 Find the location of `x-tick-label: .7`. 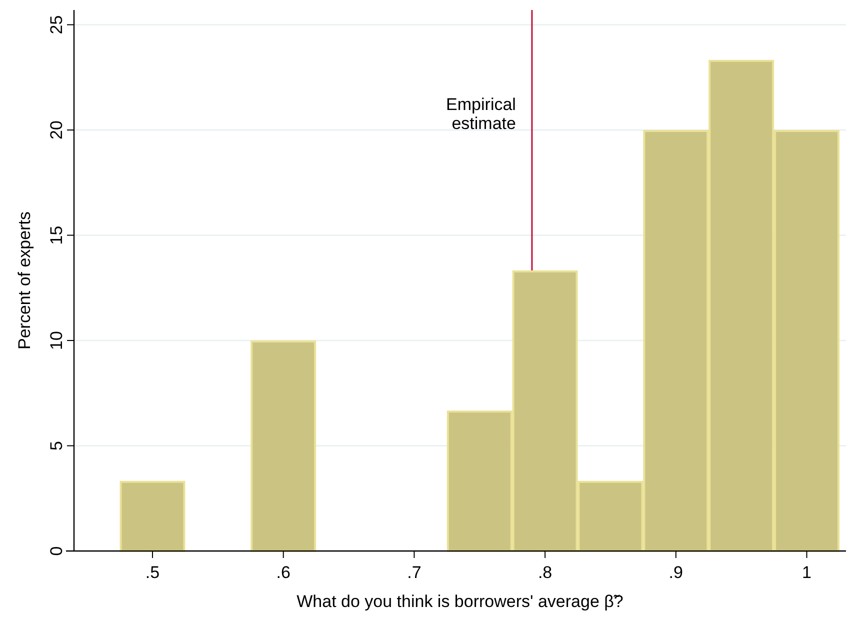

x-tick-label: .7 is located at coordinates (414, 572).